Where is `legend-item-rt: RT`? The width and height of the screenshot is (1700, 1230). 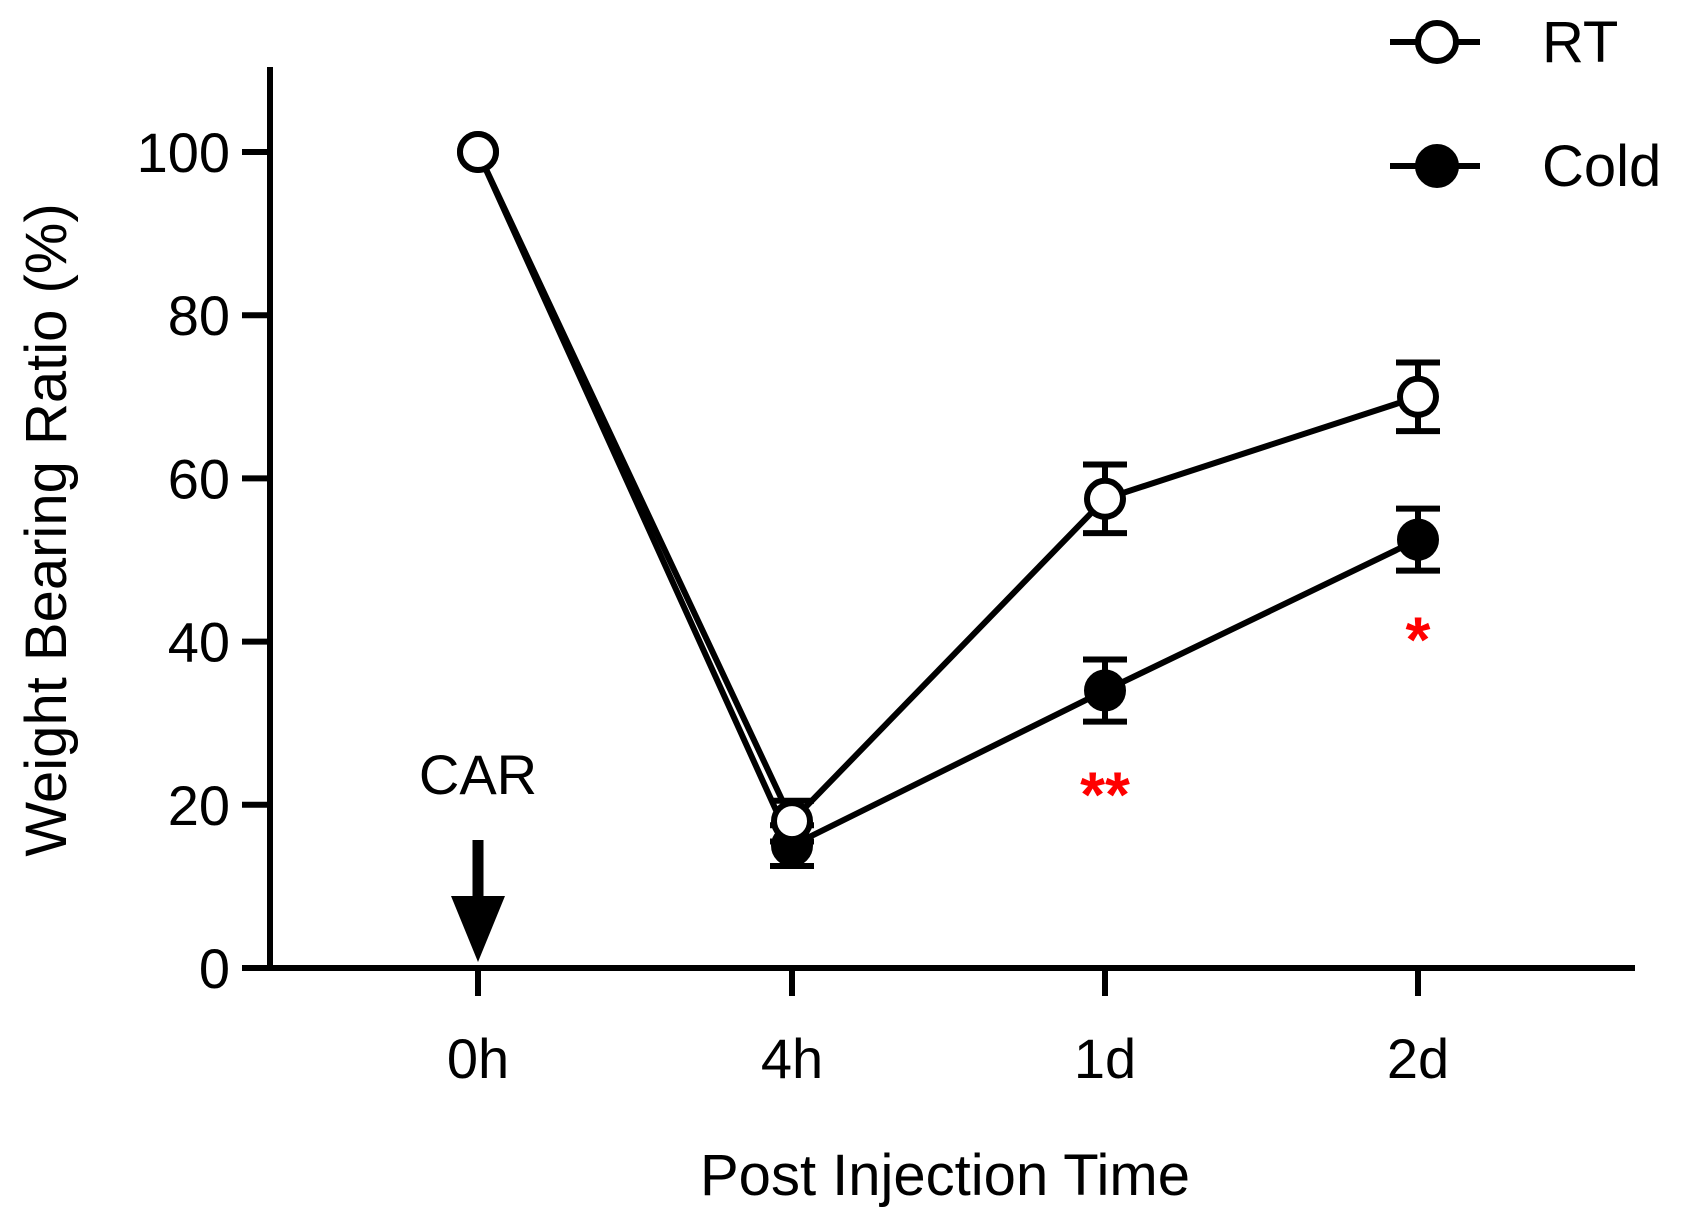 legend-item-rt: RT is located at coordinates (1504, 42).